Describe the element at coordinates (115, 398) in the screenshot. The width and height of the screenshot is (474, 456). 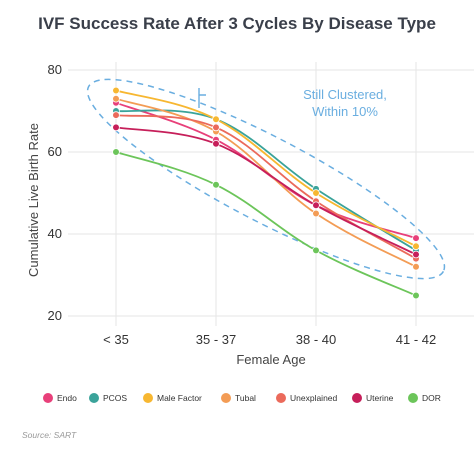
I see `legend-label: PCOS` at that location.